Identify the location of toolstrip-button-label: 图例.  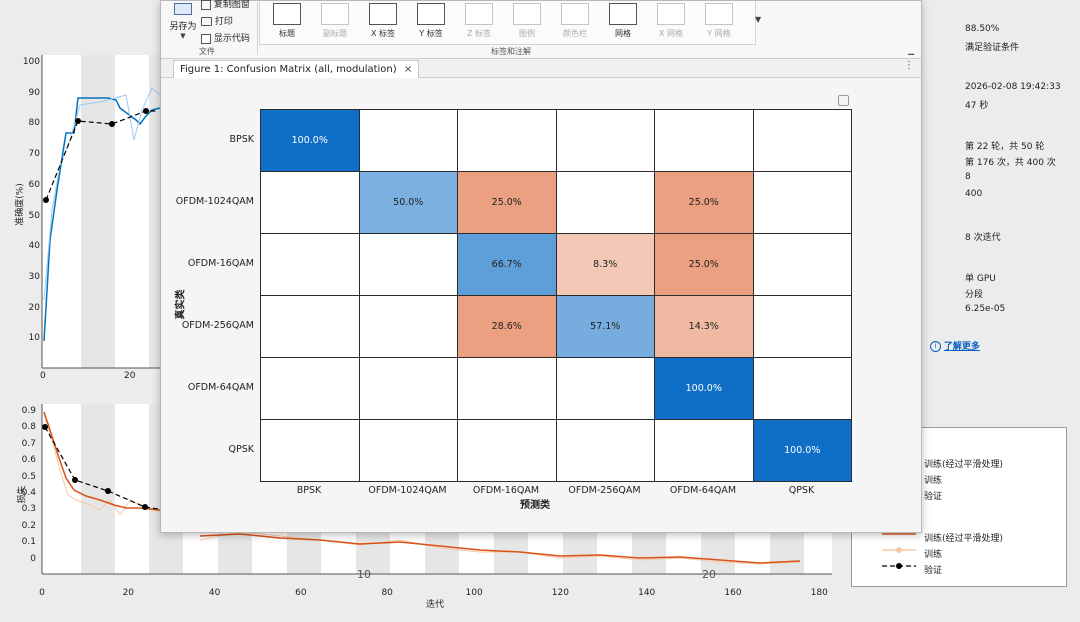
(527, 33).